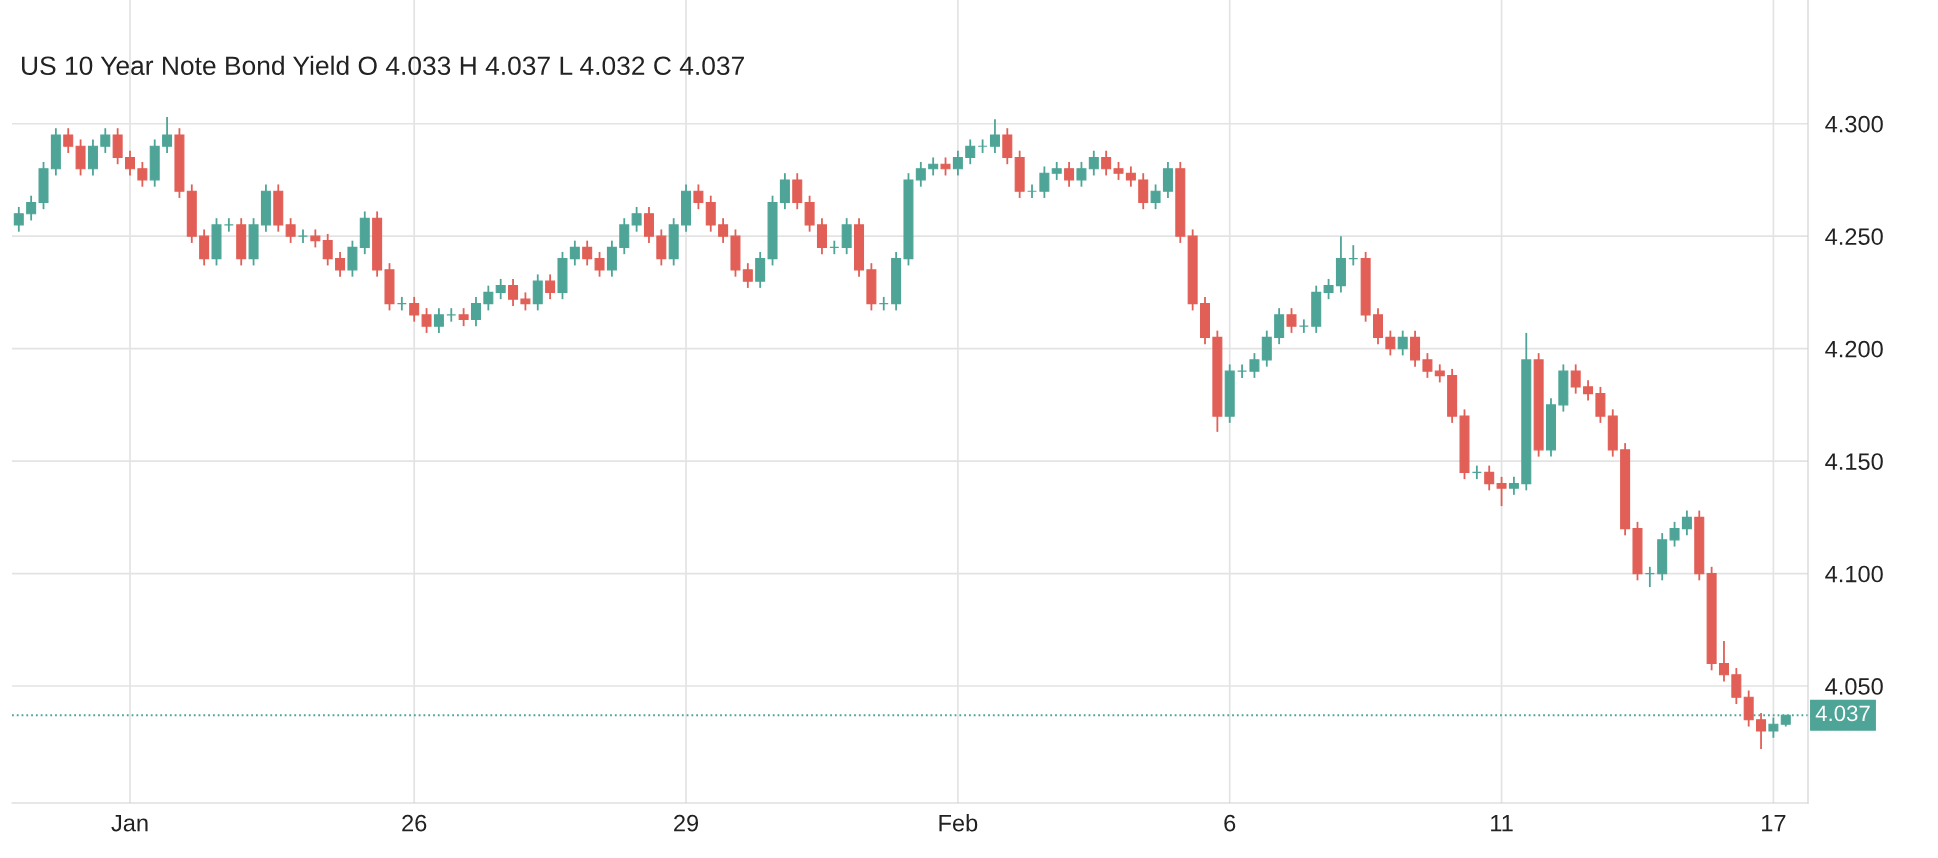  Describe the element at coordinates (958, 823) in the screenshot. I see `x-tick-label: Feb` at that location.